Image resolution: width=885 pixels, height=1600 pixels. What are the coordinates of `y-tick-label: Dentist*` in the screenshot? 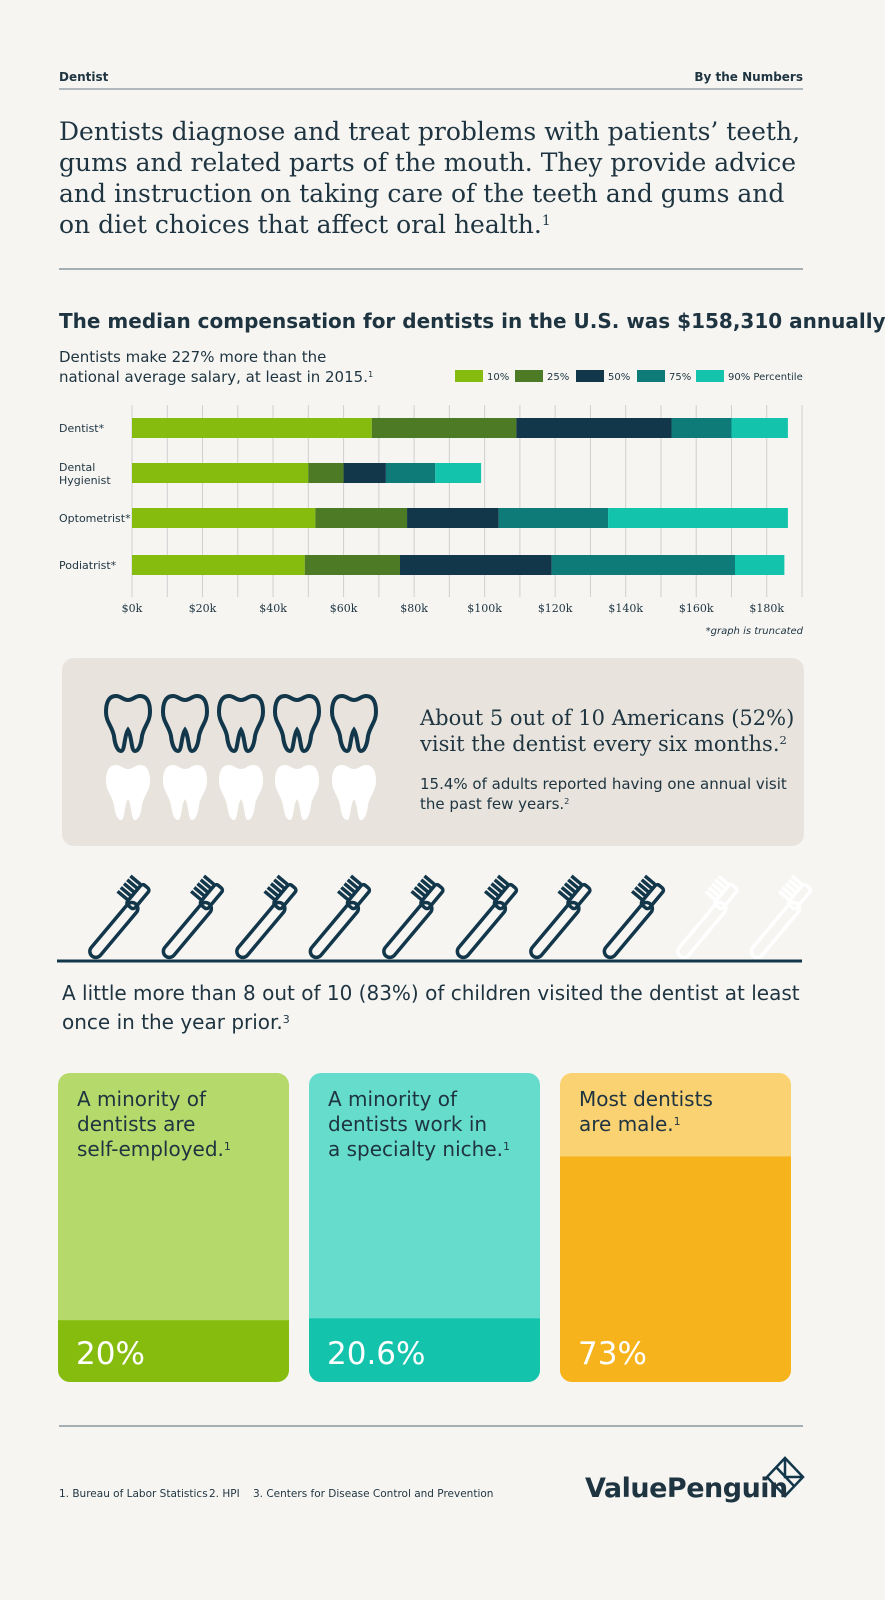 It's located at (82, 428).